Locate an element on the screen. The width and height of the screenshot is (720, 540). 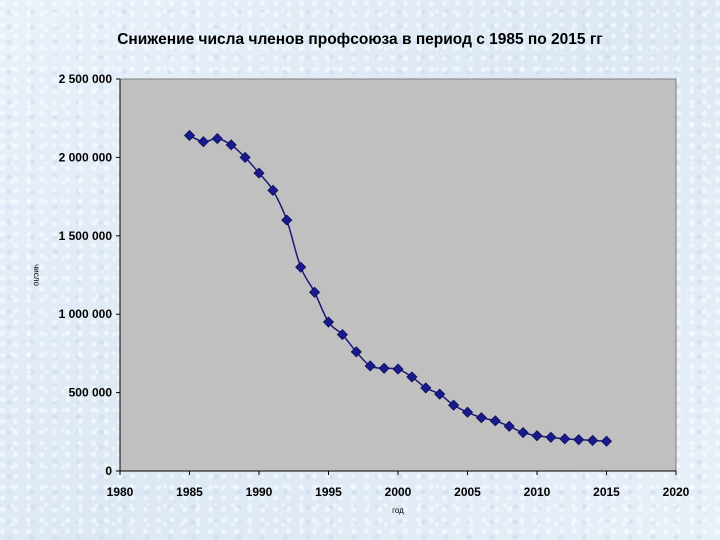
y-tick-label: 500 000 is located at coordinates (91, 393).